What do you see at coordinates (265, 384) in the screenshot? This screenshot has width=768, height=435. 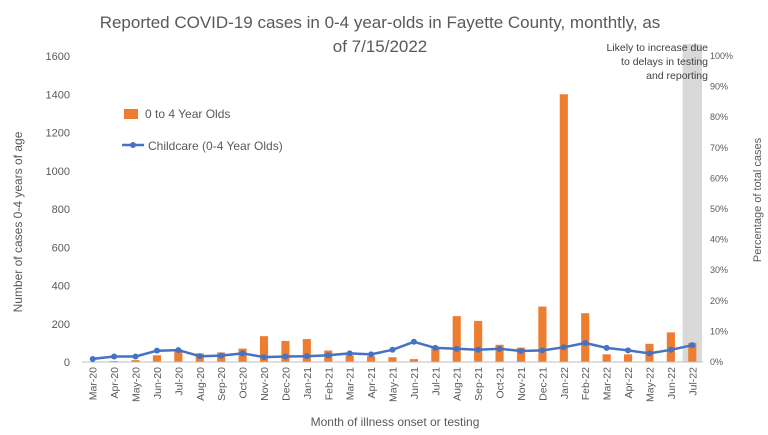 I see `x-tick-label: Nov-20` at bounding box center [265, 384].